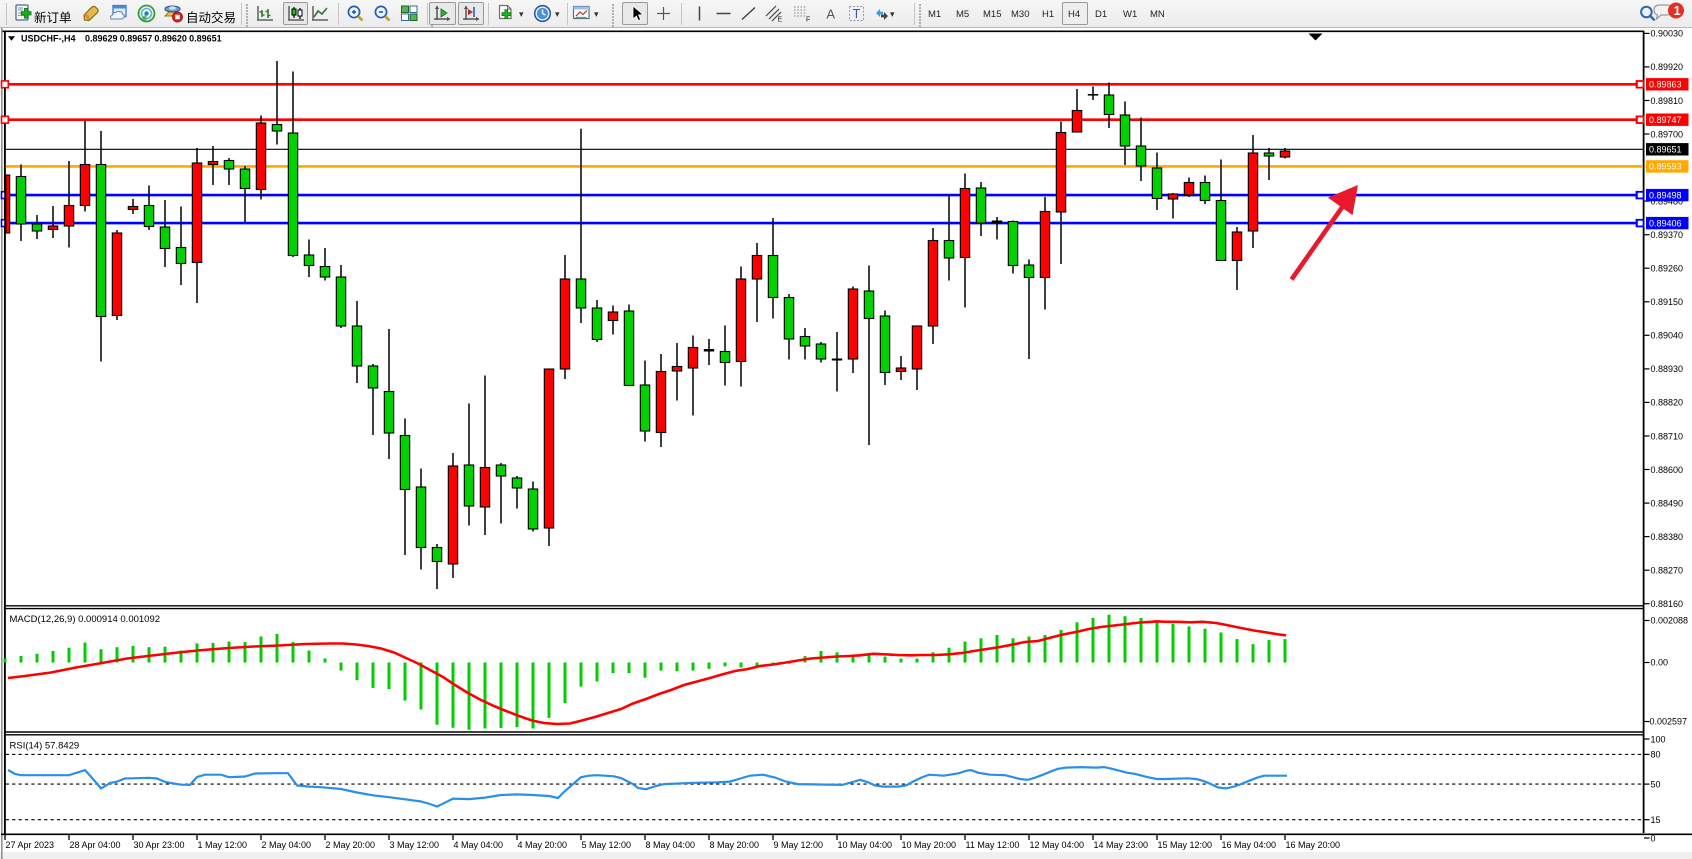  Describe the element at coordinates (1121, 845) in the screenshot. I see `svg-text: 14 May 23:00` at that location.